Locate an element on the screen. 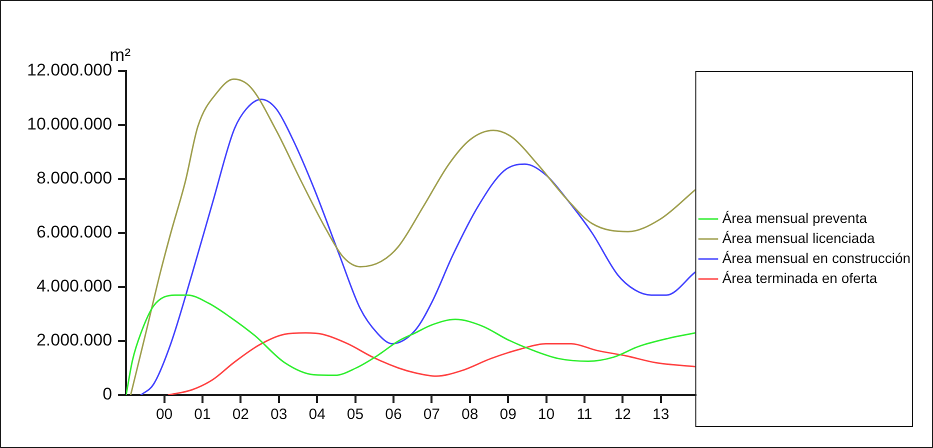  y-tick-label: 2.000.000 is located at coordinates (74, 340).